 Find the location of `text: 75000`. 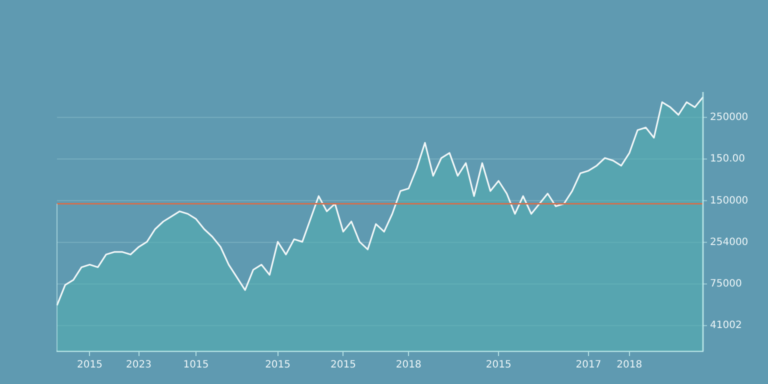

text: 75000 is located at coordinates (726, 284).